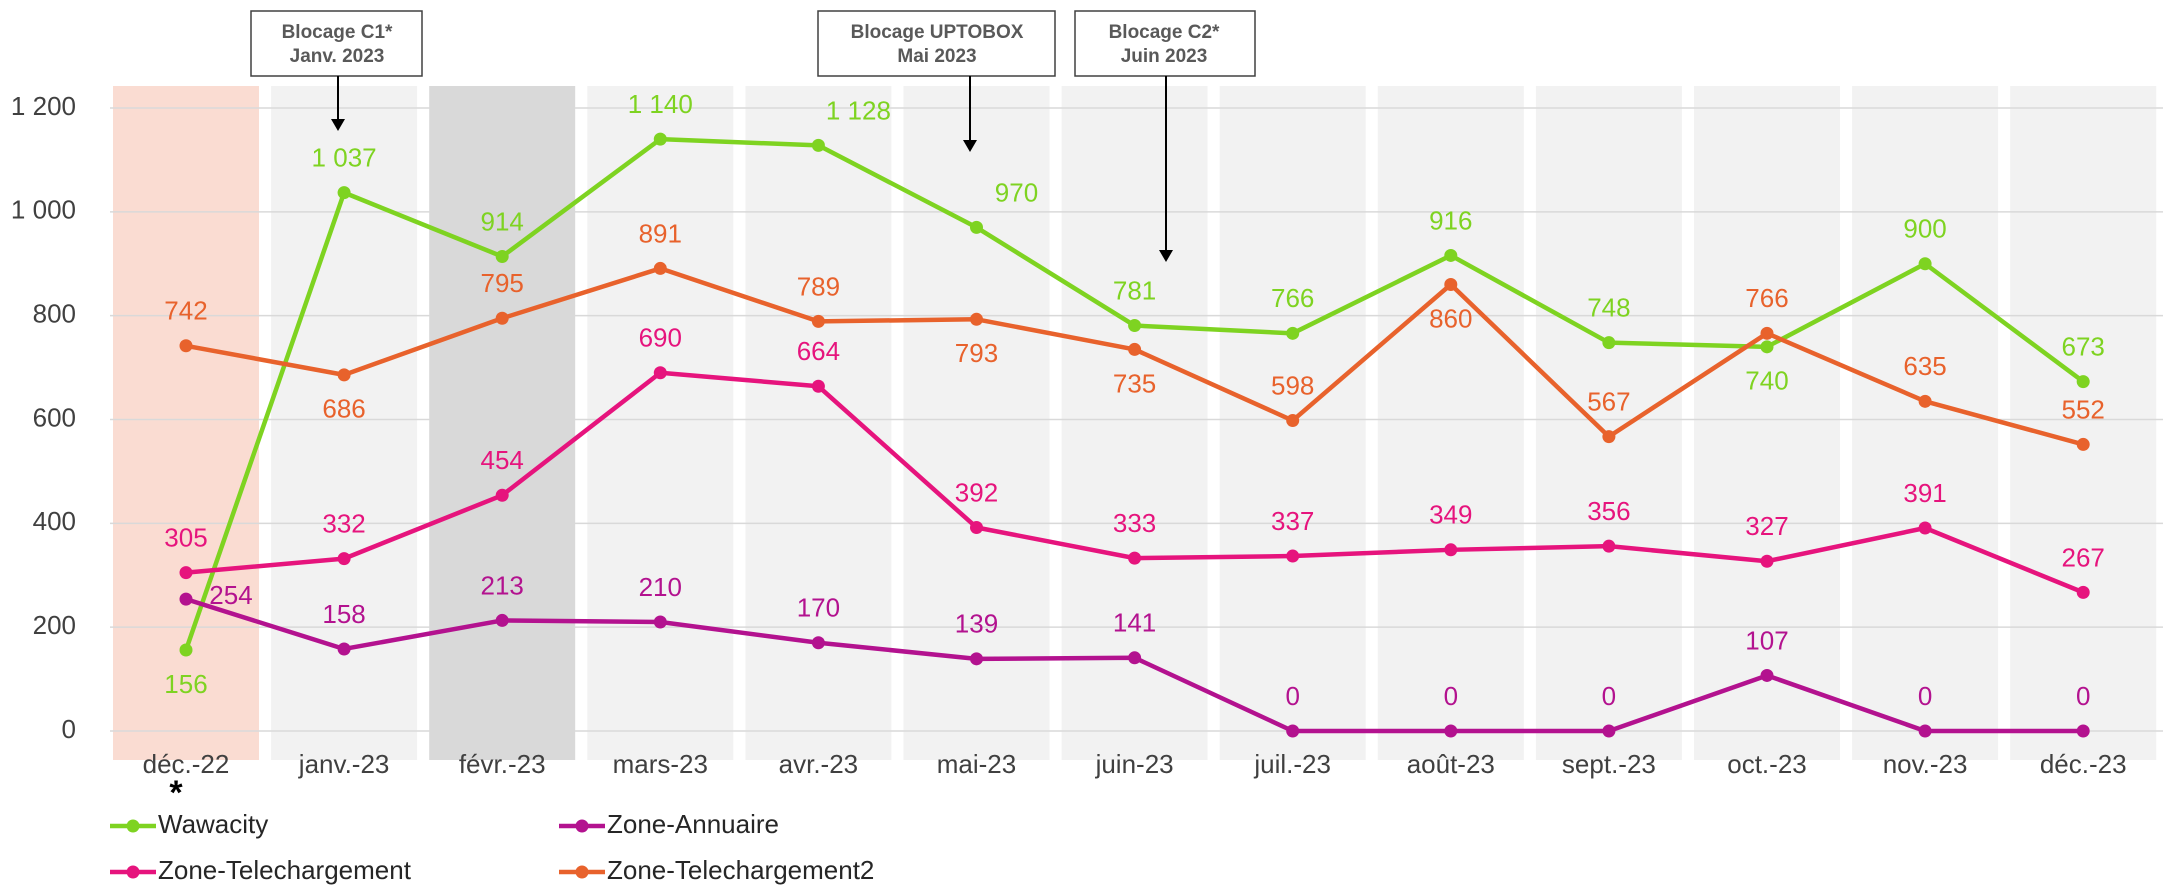 The width and height of the screenshot is (2163, 885). I want to click on legend-label: Zone-Telechargement, so click(285, 870).